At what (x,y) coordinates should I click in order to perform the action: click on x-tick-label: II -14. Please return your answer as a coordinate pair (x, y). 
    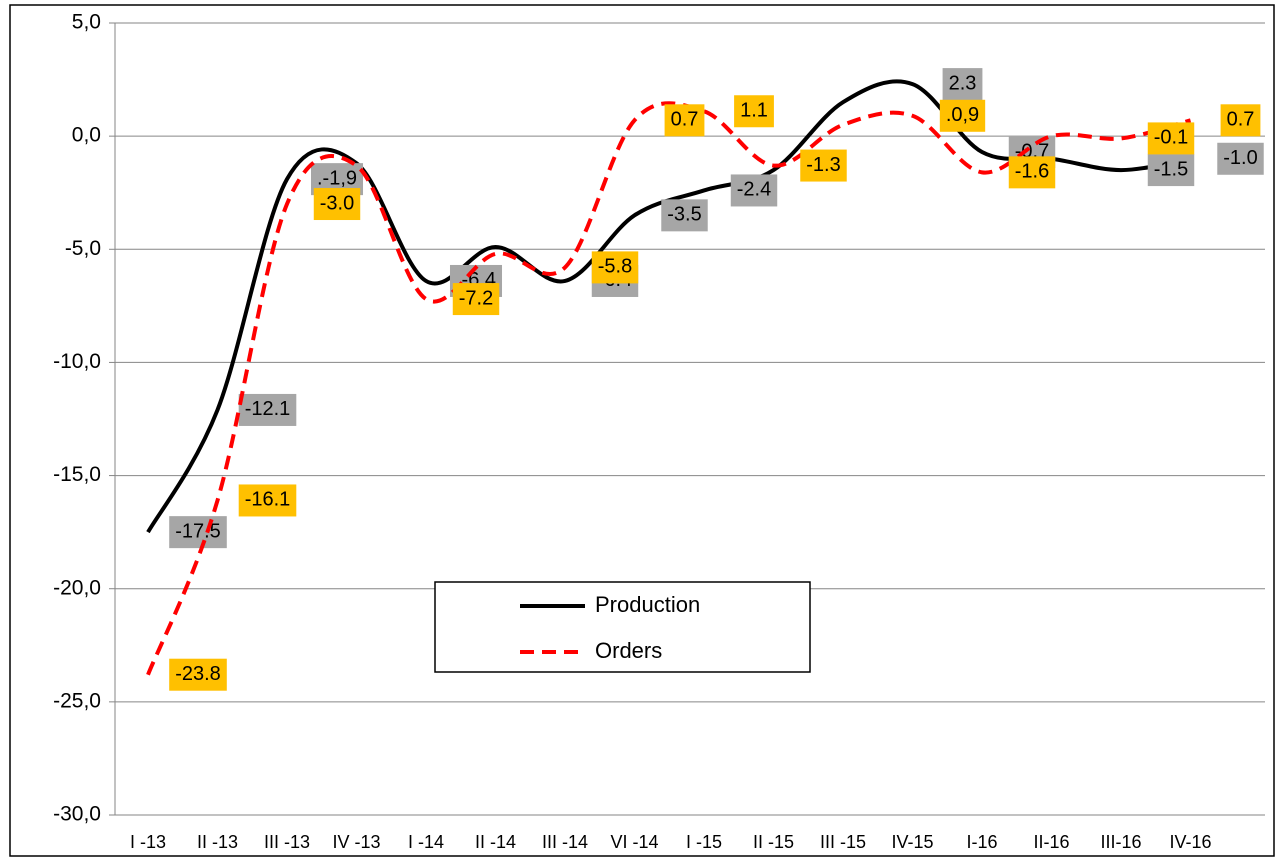
    Looking at the image, I should click on (495, 842).